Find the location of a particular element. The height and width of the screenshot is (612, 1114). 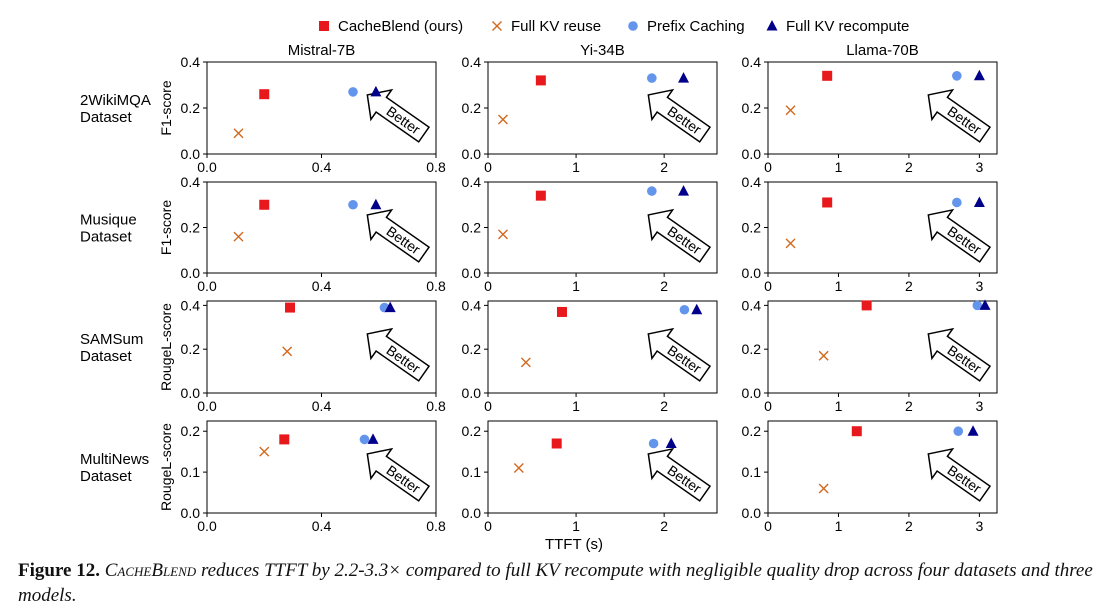

panel: 0.0 0.2 0.4 0.0 0.4 0.8 Better is located at coordinates (313, 114).